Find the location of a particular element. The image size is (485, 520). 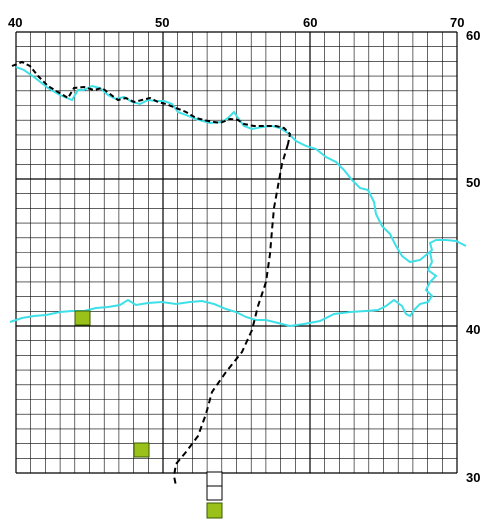

y-label-60: 60 is located at coordinates (473, 35).